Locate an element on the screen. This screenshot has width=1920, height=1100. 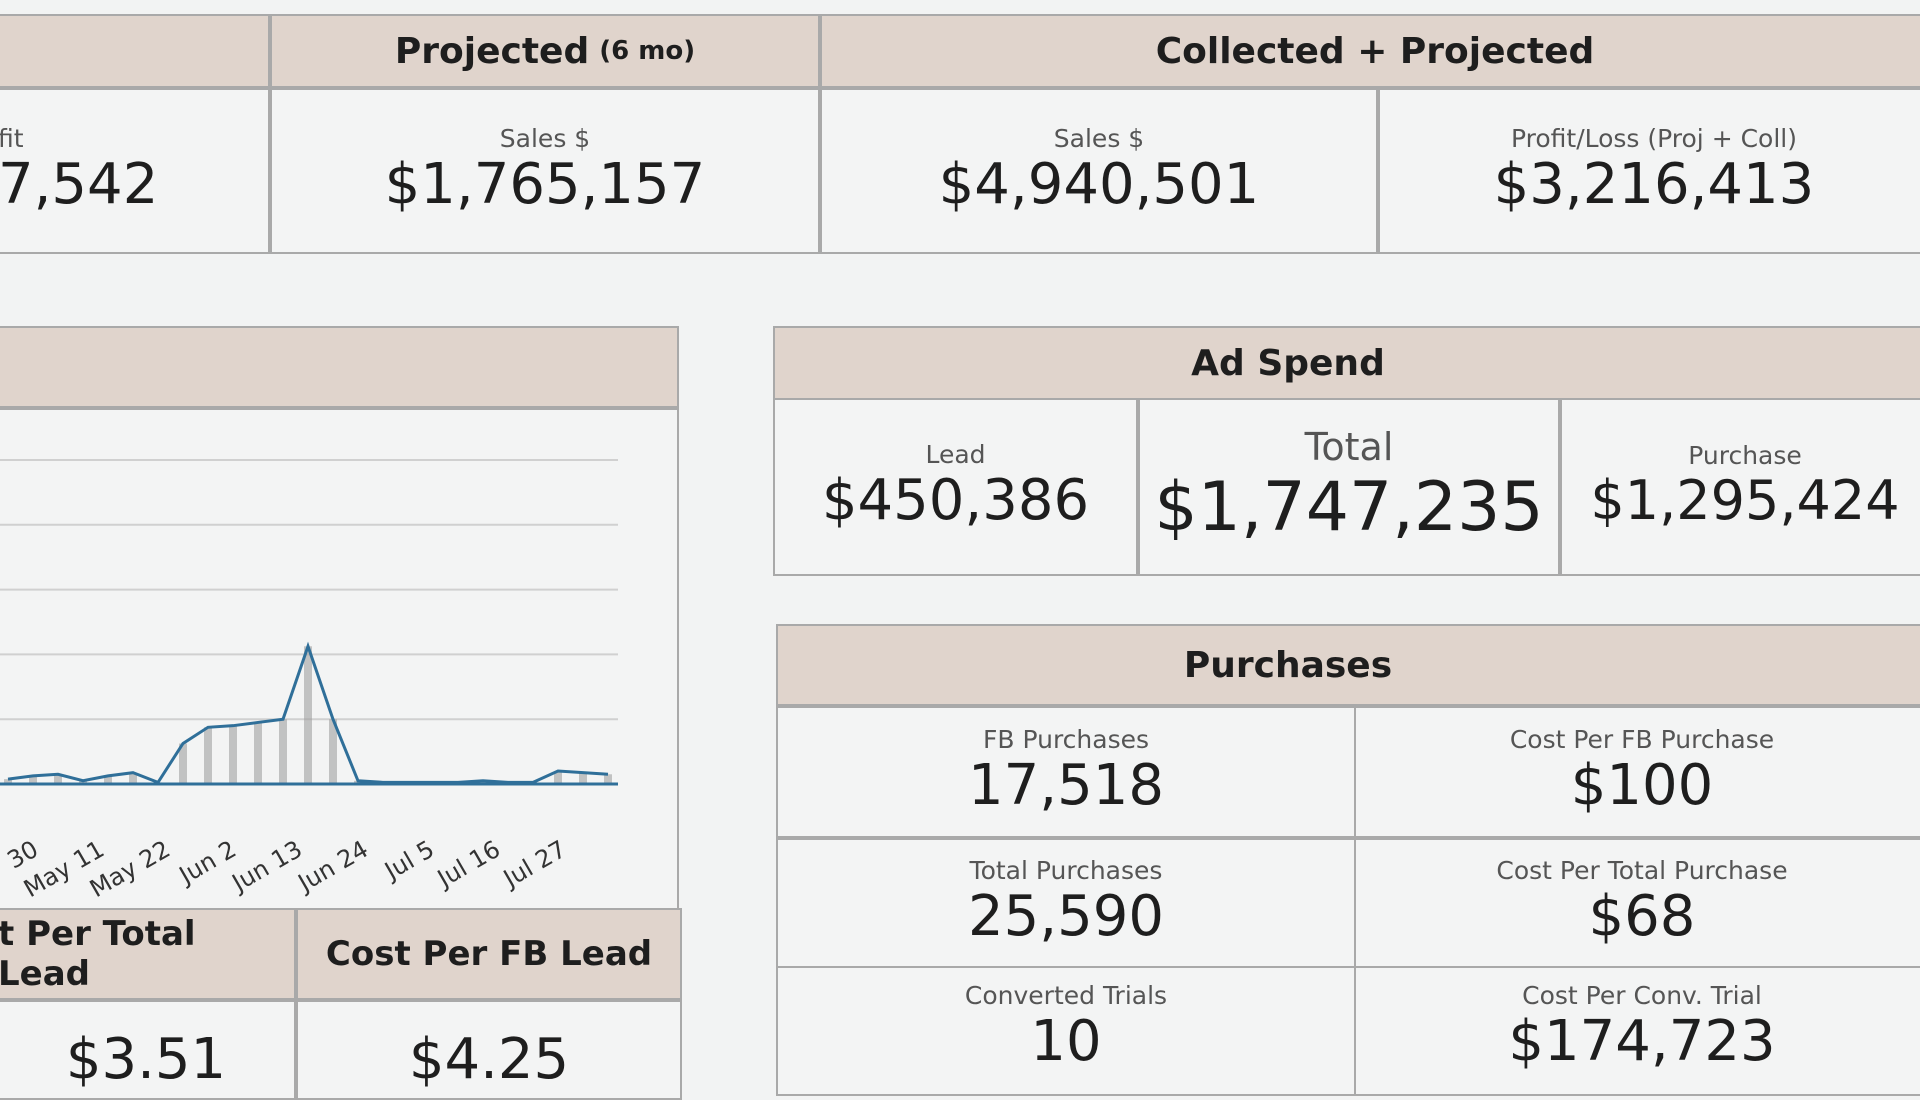
chart-series-line is located at coordinates (308, 713).